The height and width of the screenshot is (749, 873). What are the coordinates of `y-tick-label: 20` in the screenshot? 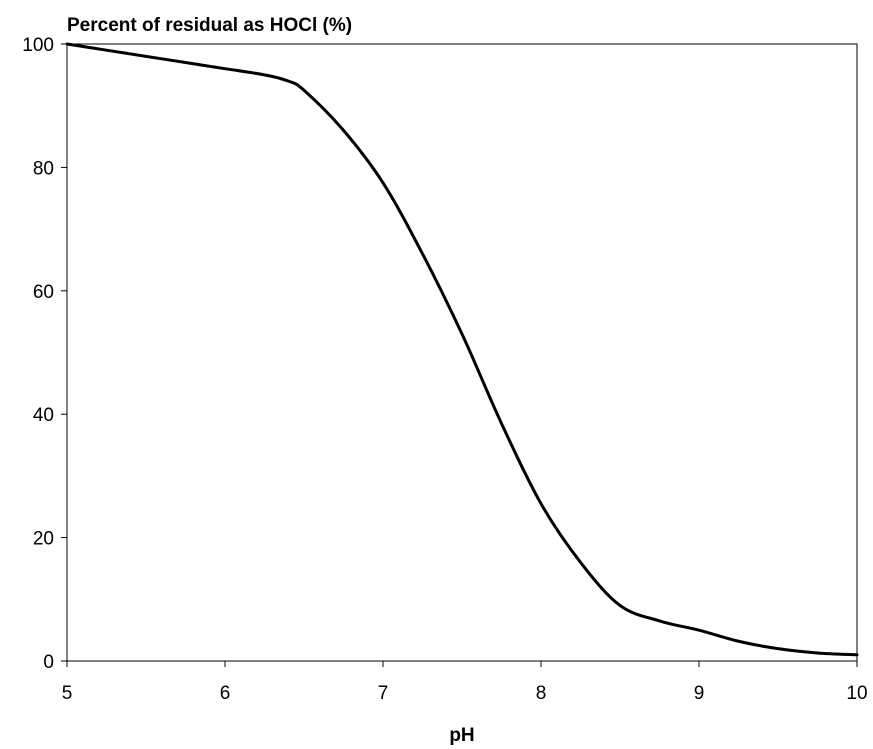 It's located at (43, 539).